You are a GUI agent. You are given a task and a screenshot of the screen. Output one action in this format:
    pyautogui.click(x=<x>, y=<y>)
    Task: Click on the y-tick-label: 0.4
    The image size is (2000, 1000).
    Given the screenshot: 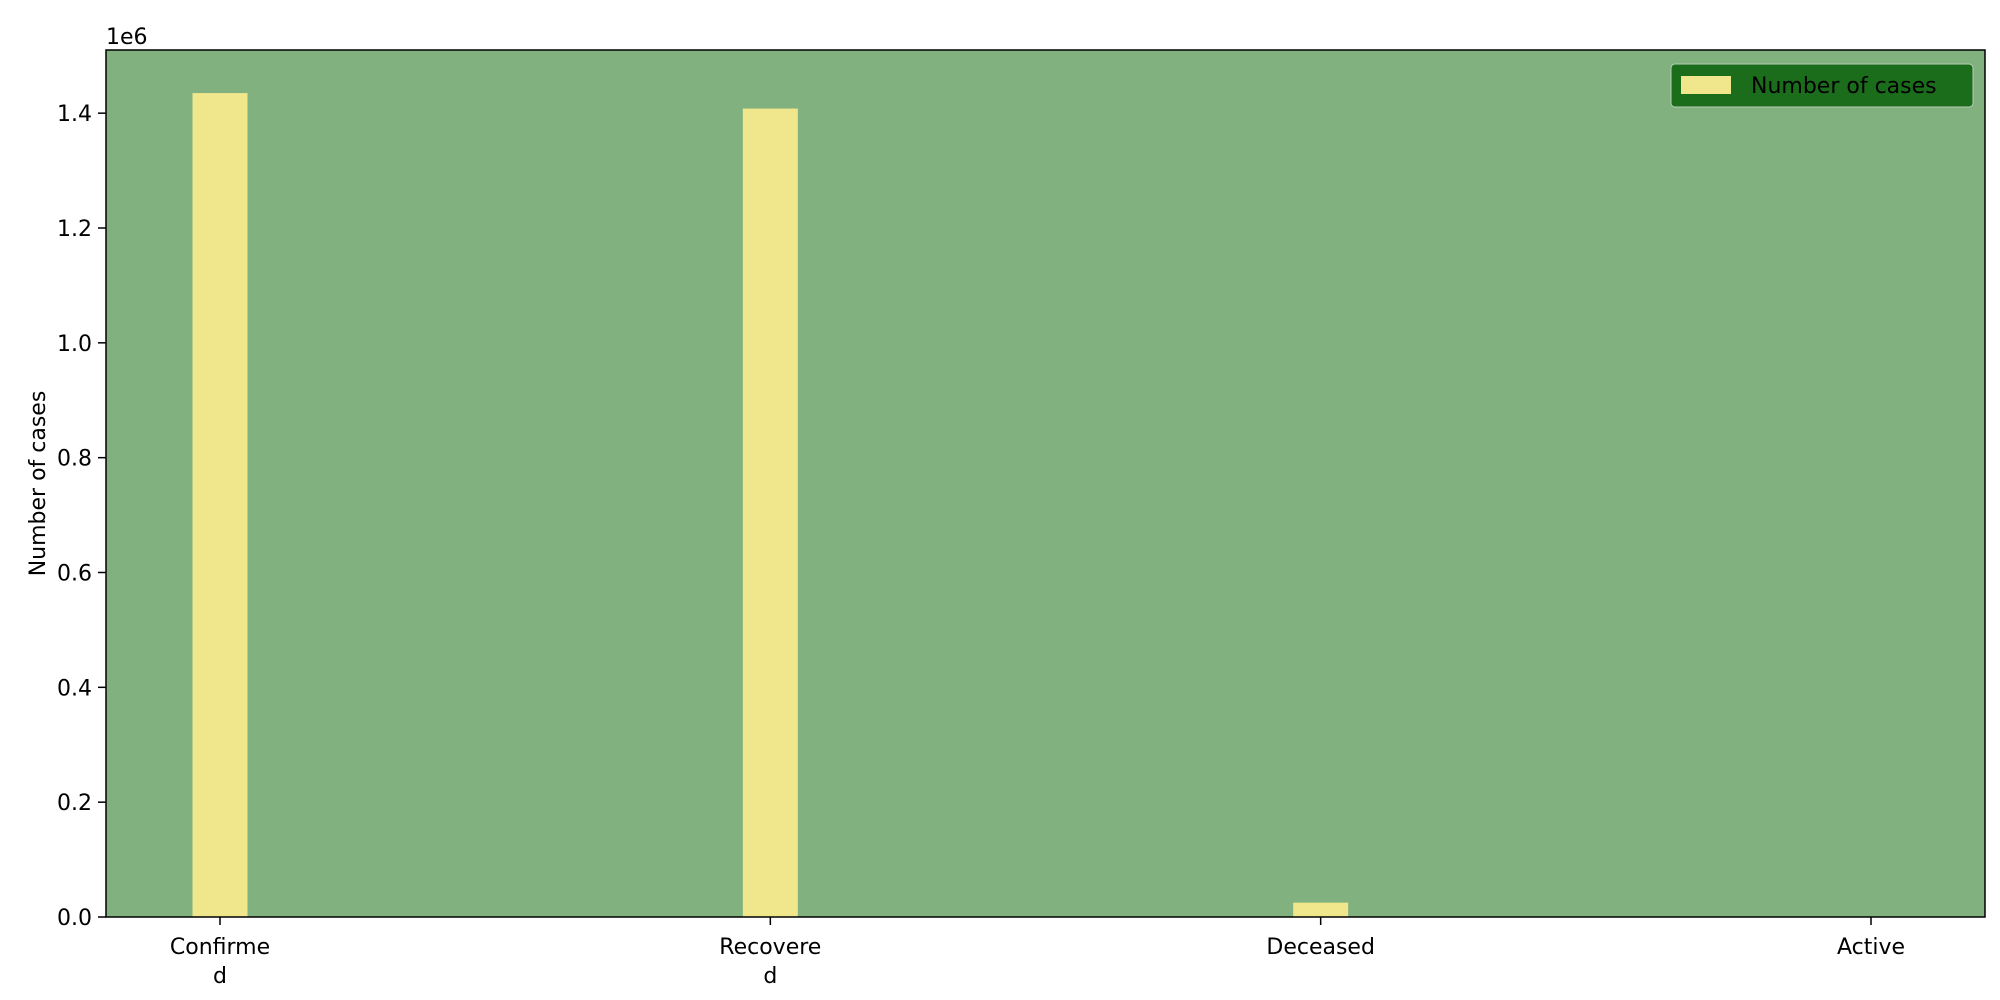 What is the action you would take?
    pyautogui.click(x=74, y=688)
    